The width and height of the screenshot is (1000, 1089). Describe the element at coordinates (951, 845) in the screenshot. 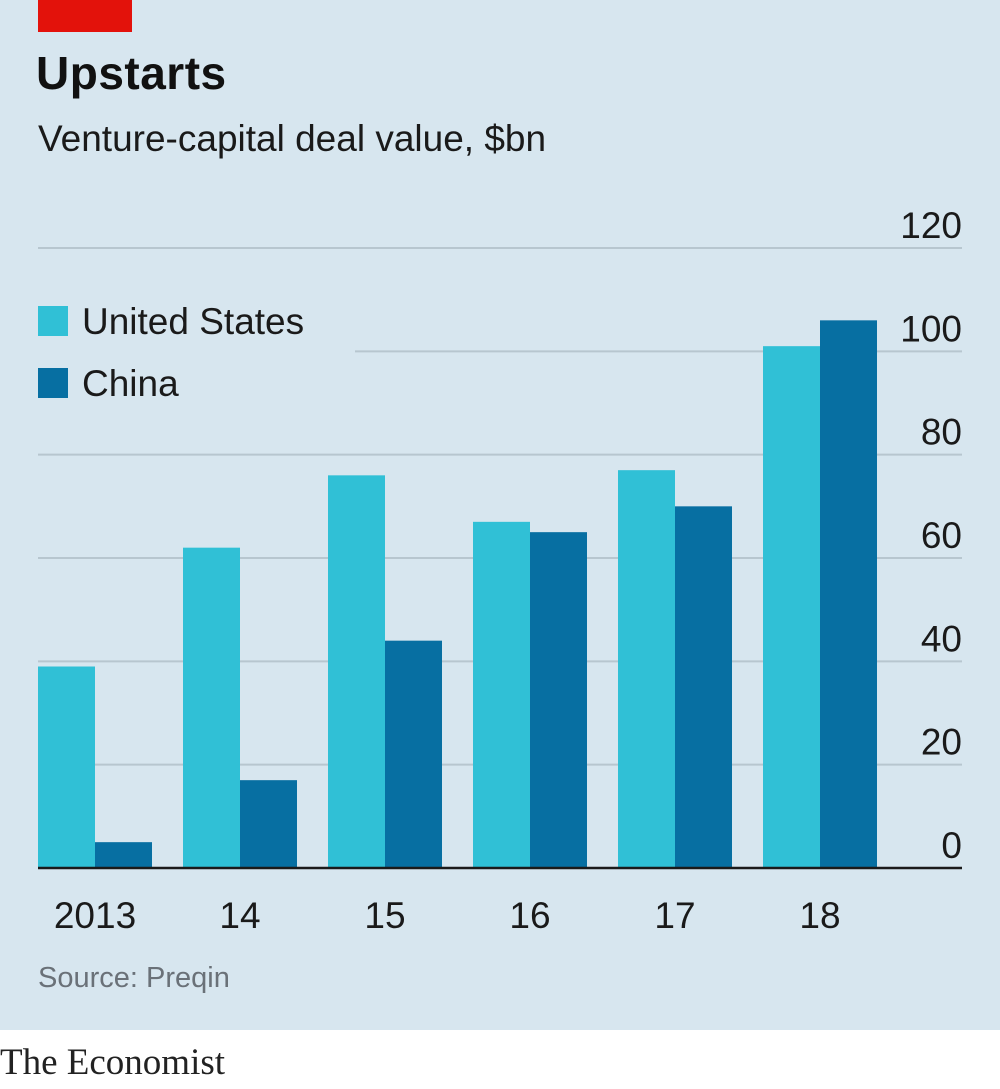

I see `y-tick-label: 0` at that location.